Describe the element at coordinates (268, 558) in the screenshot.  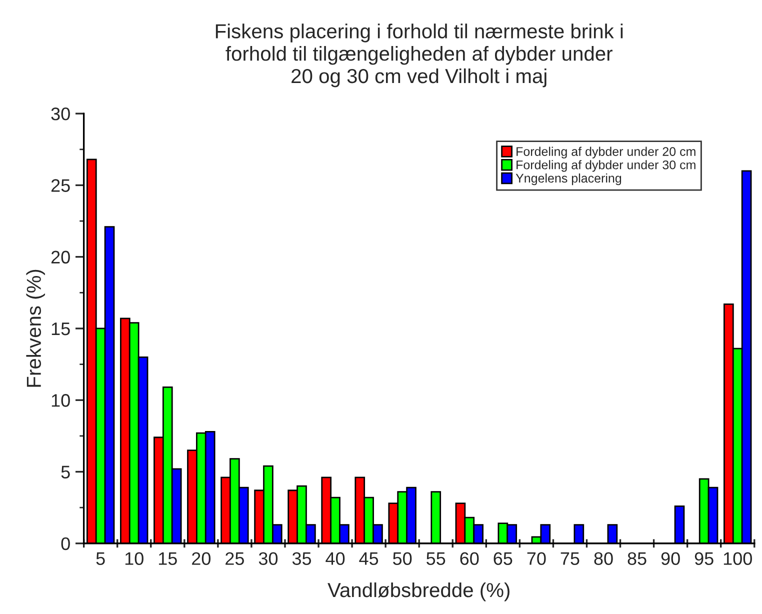
I see `x-tick-label: 30` at that location.